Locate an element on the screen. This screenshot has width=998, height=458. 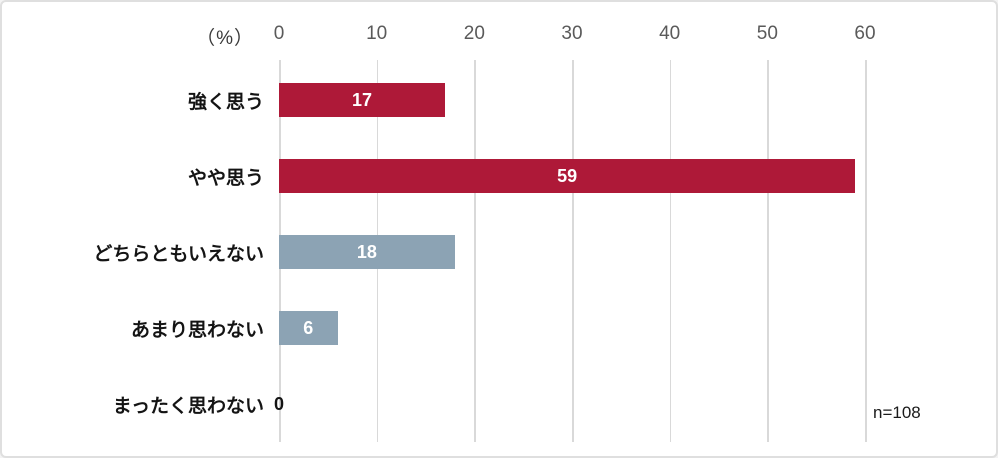
bar: 59 is located at coordinates (567, 176).